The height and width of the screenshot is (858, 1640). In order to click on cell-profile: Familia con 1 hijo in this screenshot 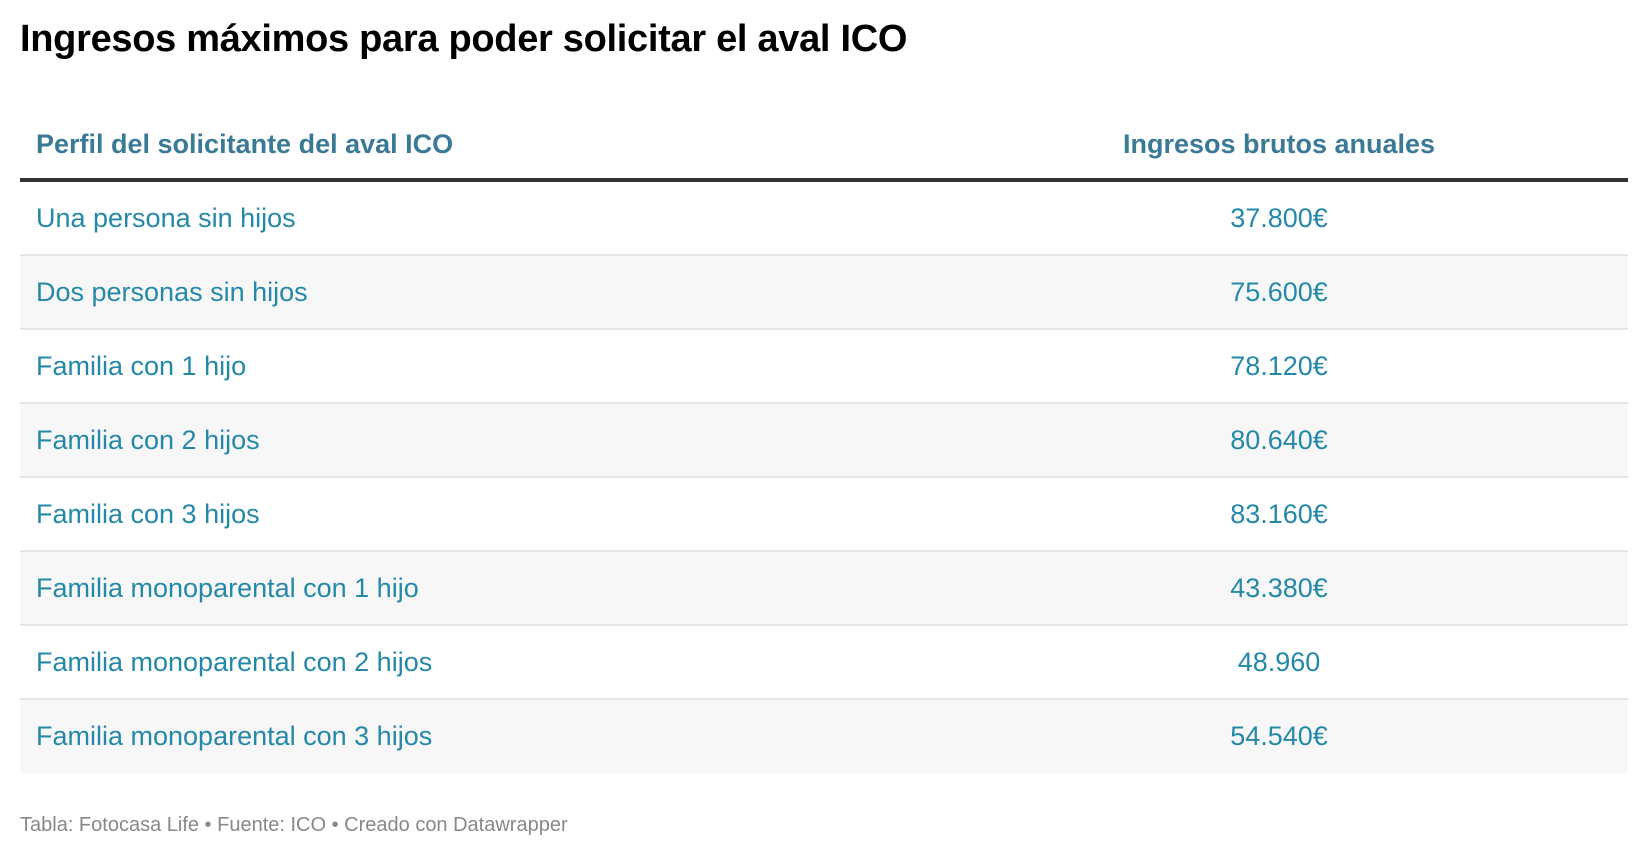, I will do `click(141, 365)`.